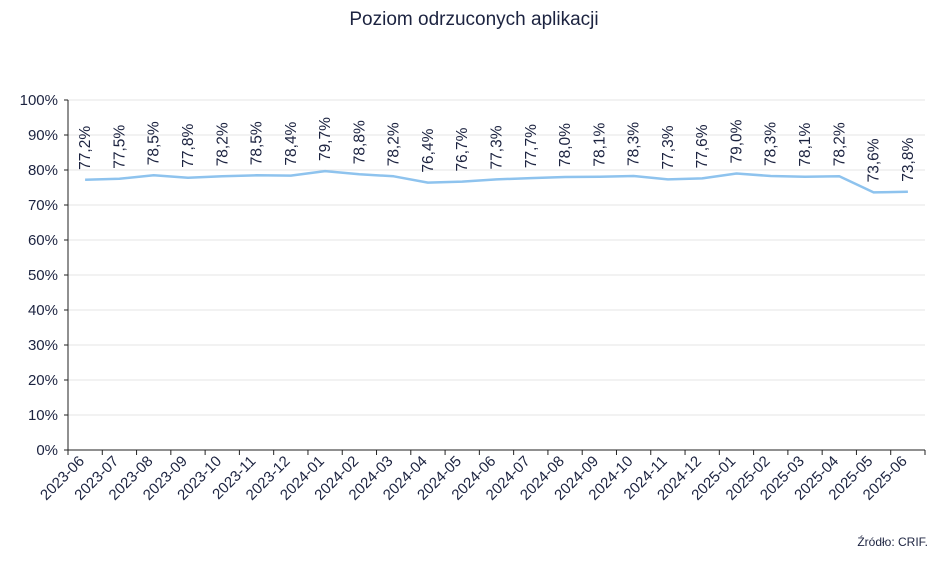 This screenshot has height=566, width=948. What do you see at coordinates (43, 415) in the screenshot?
I see `y-tick-label: 10%` at bounding box center [43, 415].